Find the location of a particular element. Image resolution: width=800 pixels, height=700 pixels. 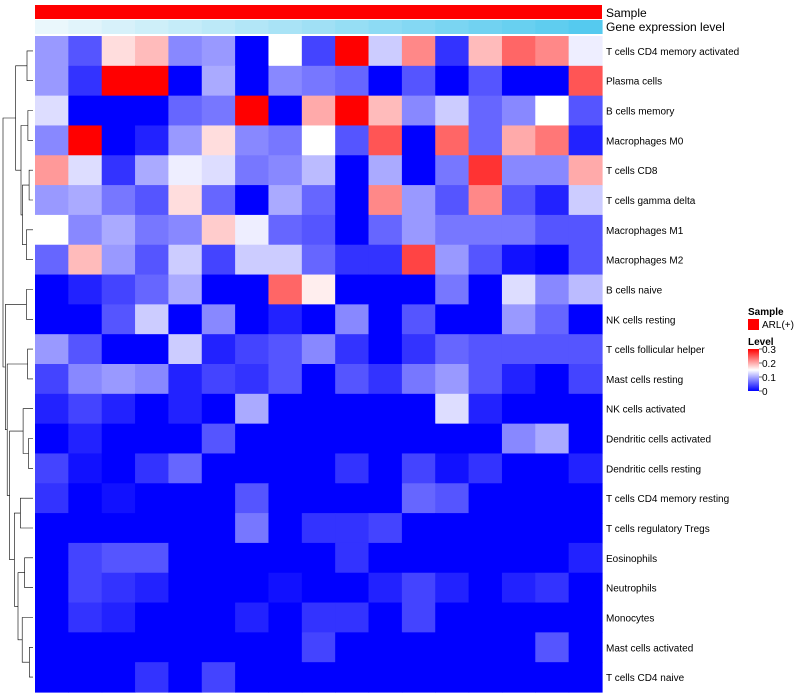

row-label: B cells naive is located at coordinates (634, 291).